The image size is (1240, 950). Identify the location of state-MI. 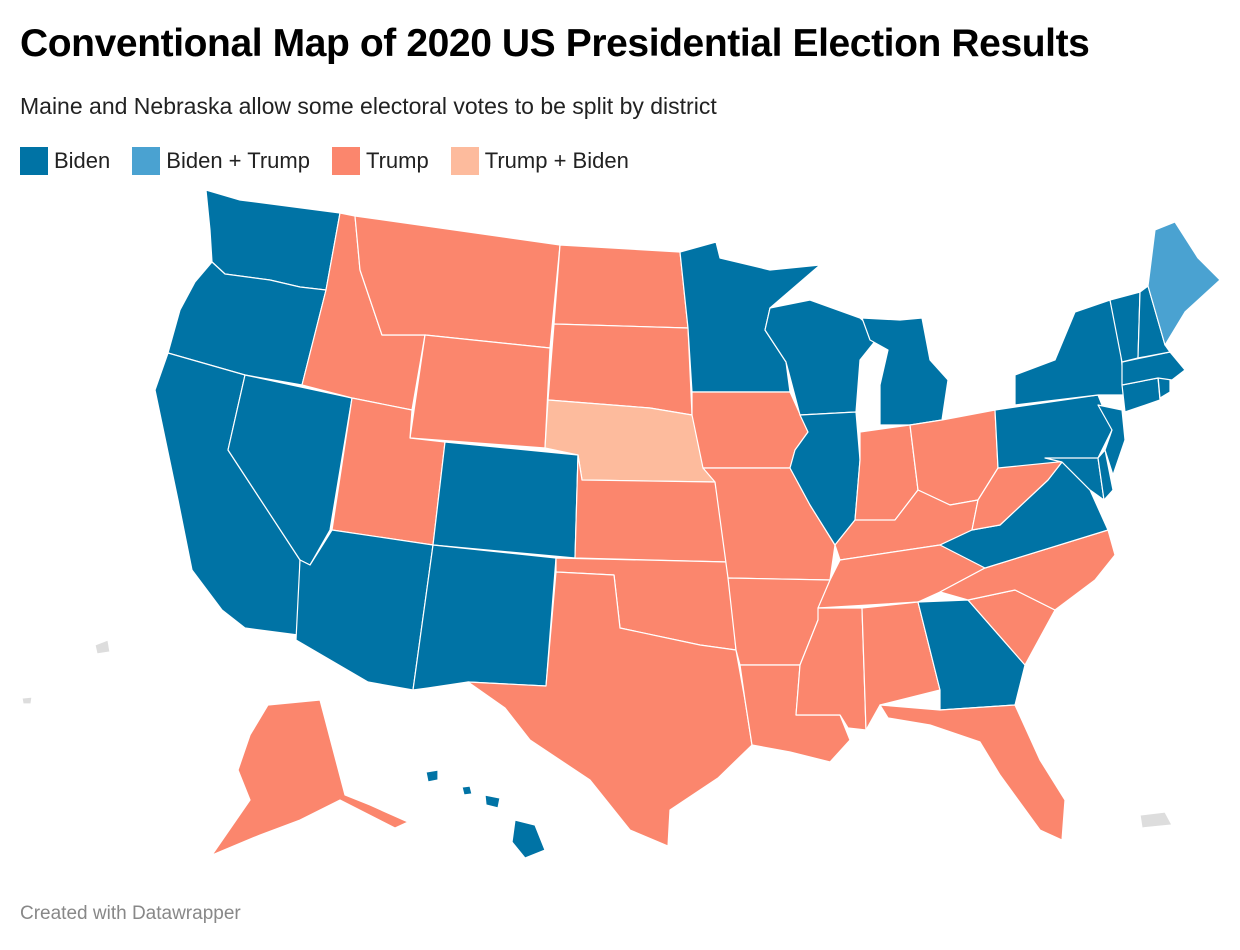
(905, 371).